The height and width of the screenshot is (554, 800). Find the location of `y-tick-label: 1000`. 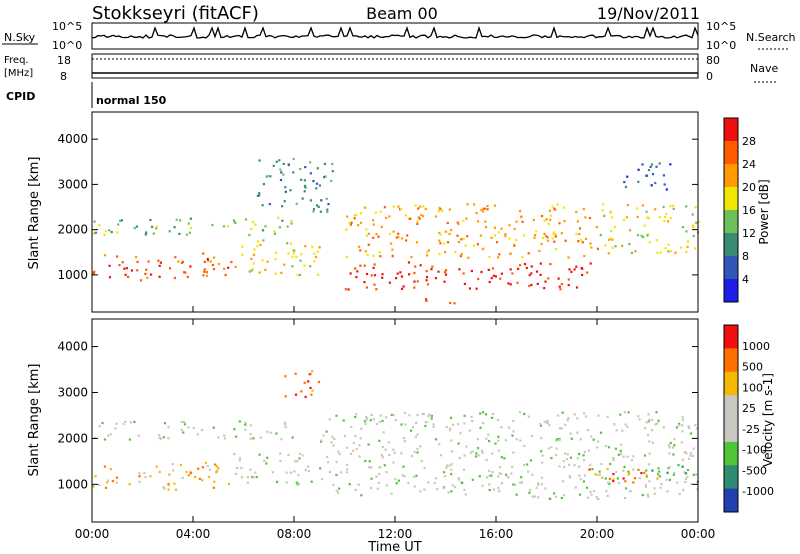

y-tick-label: 1000 is located at coordinates (72, 275).